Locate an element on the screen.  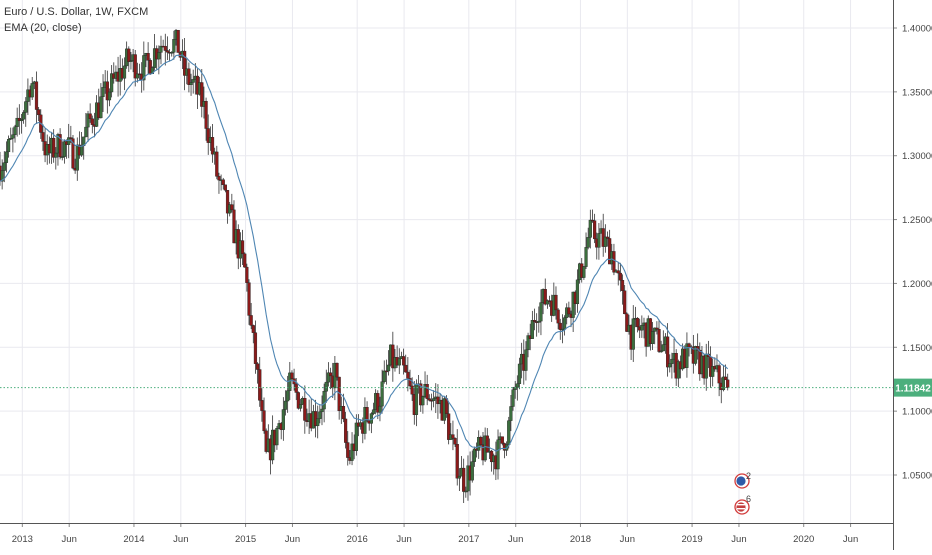
x-tick-label: 2013 is located at coordinates (22, 539).